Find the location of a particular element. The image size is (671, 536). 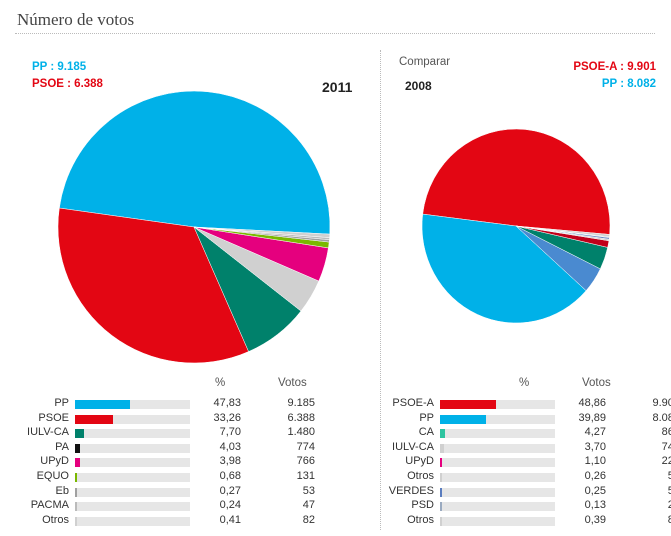

compare-label: Comparar is located at coordinates (425, 62).